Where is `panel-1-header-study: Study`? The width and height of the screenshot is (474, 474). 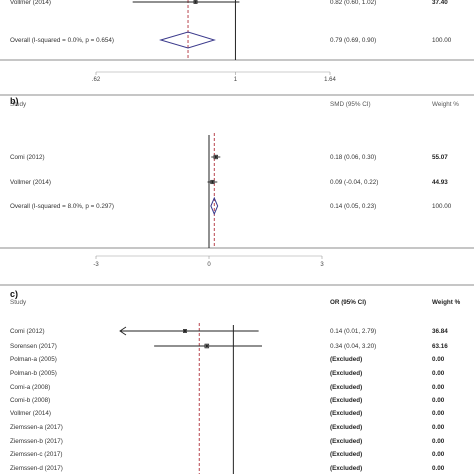
panel-1-header-study: Study is located at coordinates (18, 104).